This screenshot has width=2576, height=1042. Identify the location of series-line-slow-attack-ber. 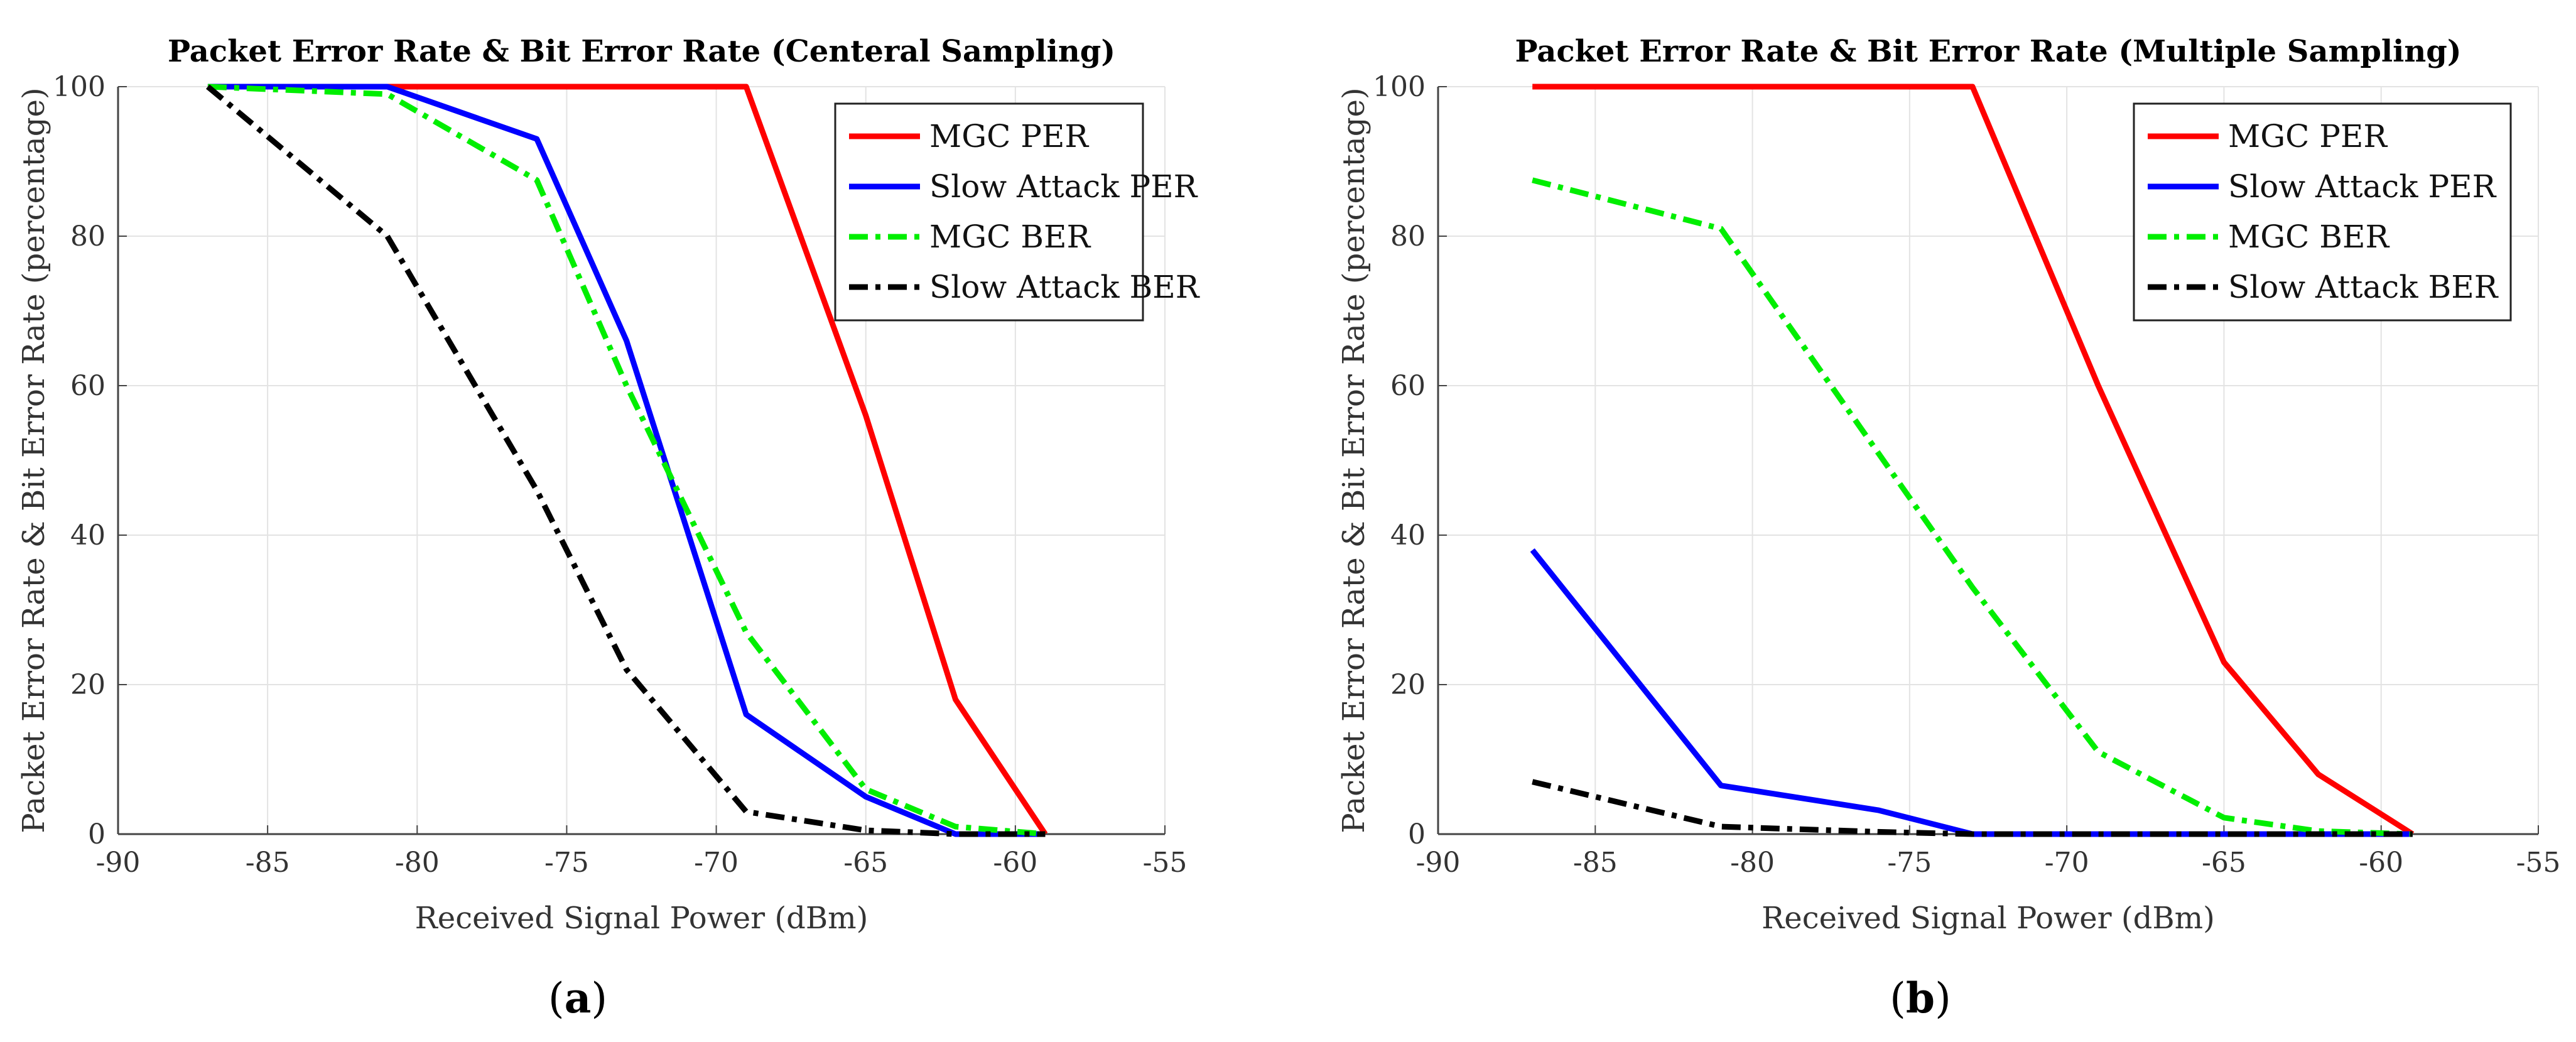
(1972, 808).